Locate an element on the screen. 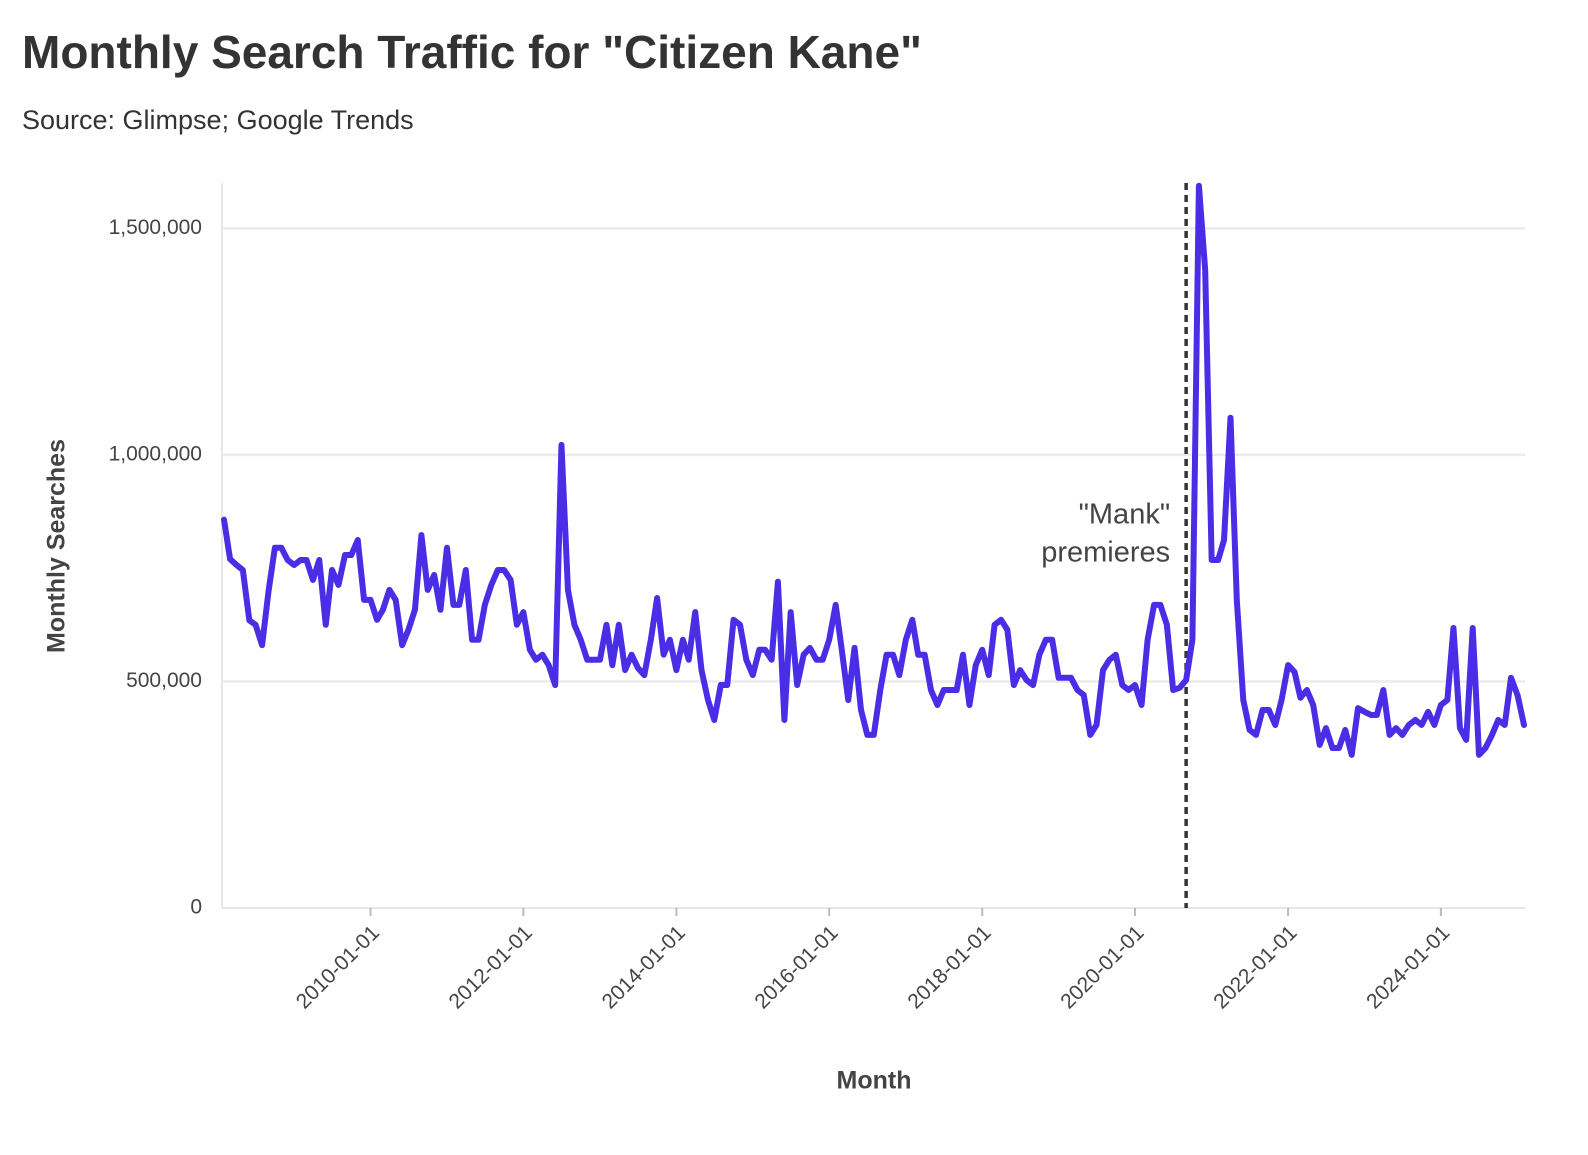 Image resolution: width=1588 pixels, height=1155 pixels. y-tick-label: 500,000 is located at coordinates (164, 680).